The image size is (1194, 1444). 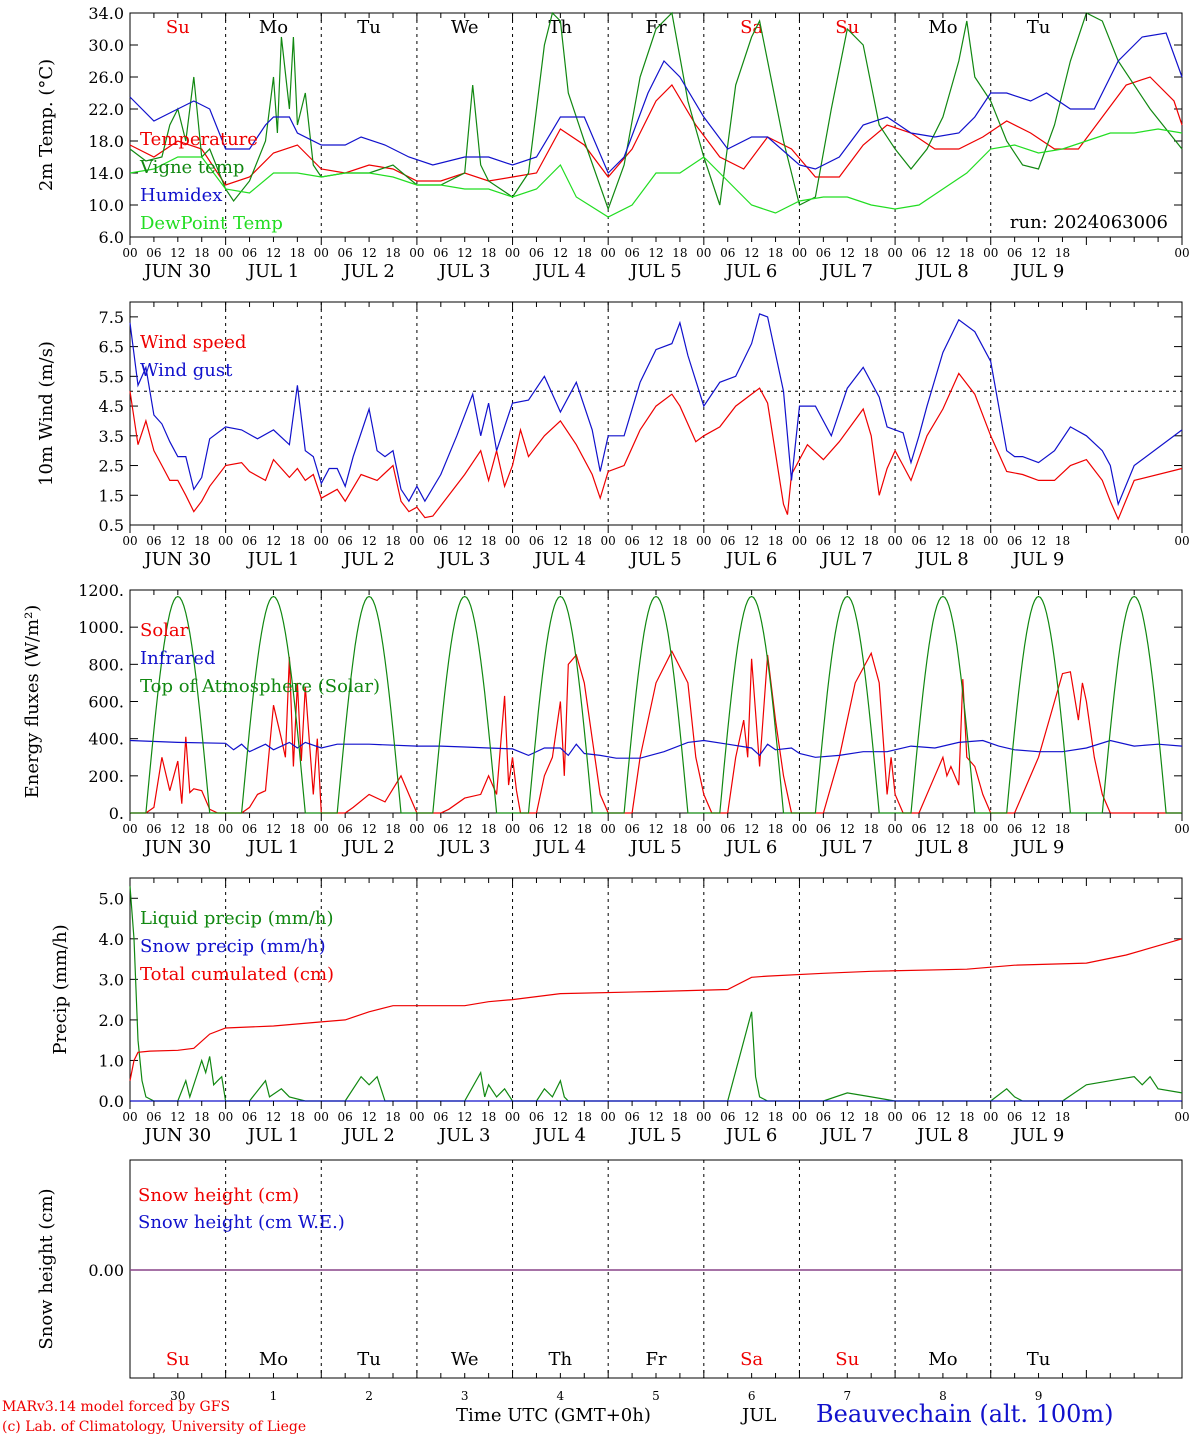 What do you see at coordinates (111, 898) in the screenshot?
I see `precip-y-tick-label: 5.0` at bounding box center [111, 898].